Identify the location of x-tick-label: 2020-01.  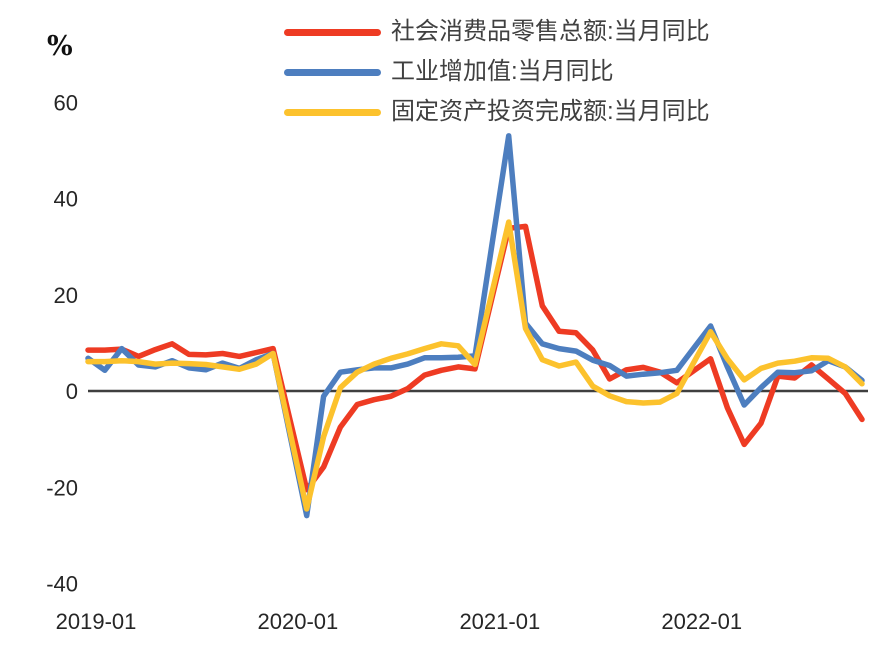
(298, 621).